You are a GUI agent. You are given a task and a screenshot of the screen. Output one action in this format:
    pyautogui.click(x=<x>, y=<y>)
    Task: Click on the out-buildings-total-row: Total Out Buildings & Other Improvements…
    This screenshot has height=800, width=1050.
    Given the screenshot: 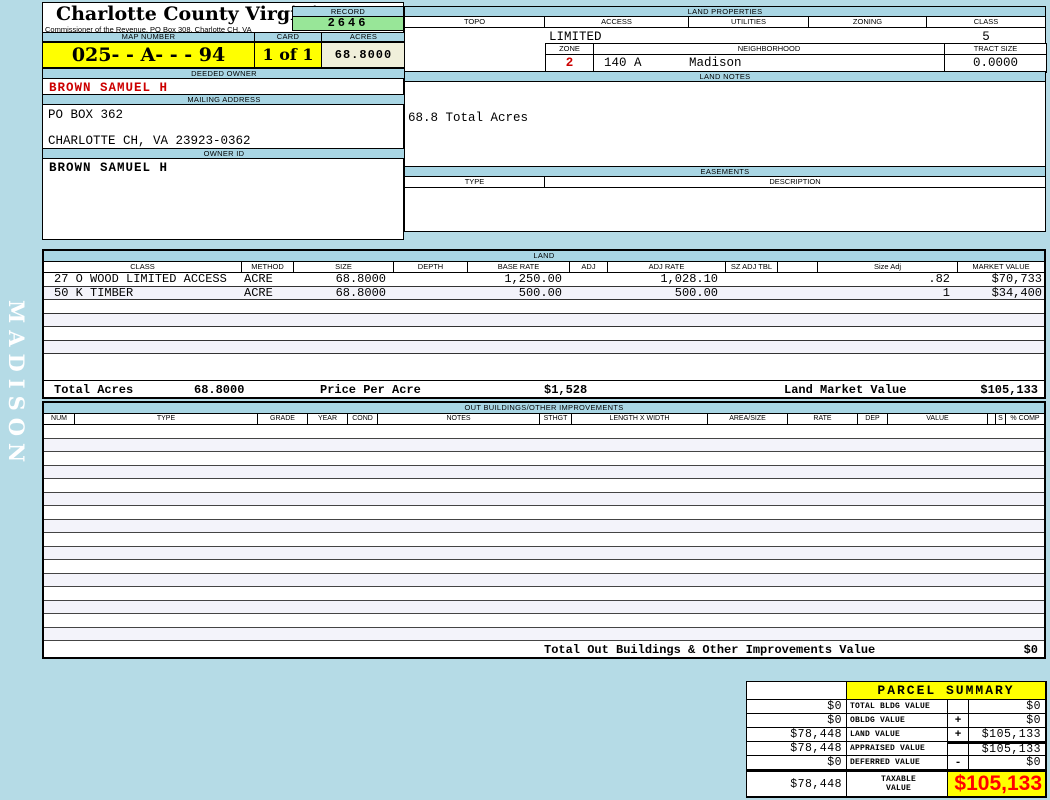 What is the action you would take?
    pyautogui.click(x=544, y=649)
    